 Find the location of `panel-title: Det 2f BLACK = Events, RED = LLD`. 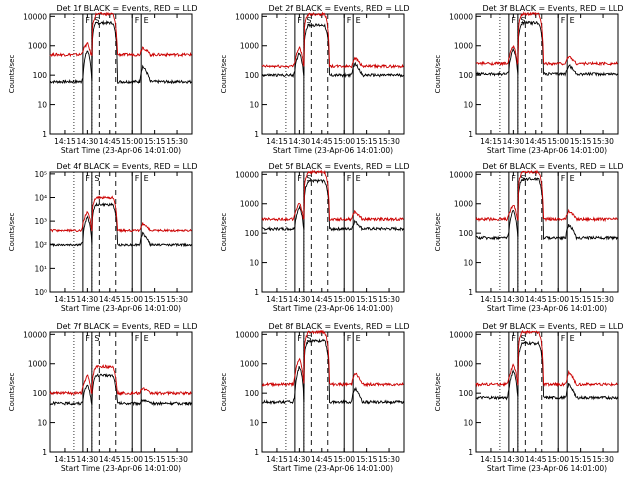

panel-title: Det 2f BLACK = Events, RED = LLD is located at coordinates (338, 8).